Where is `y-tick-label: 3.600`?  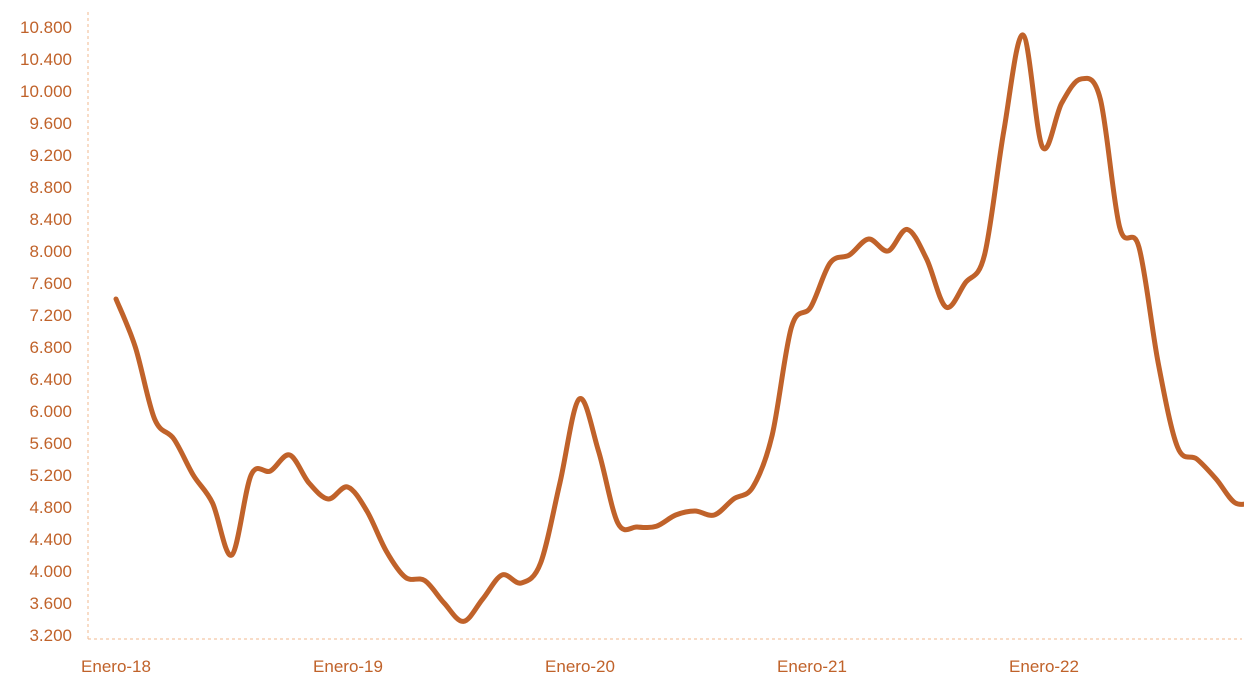 y-tick-label: 3.600 is located at coordinates (50, 603).